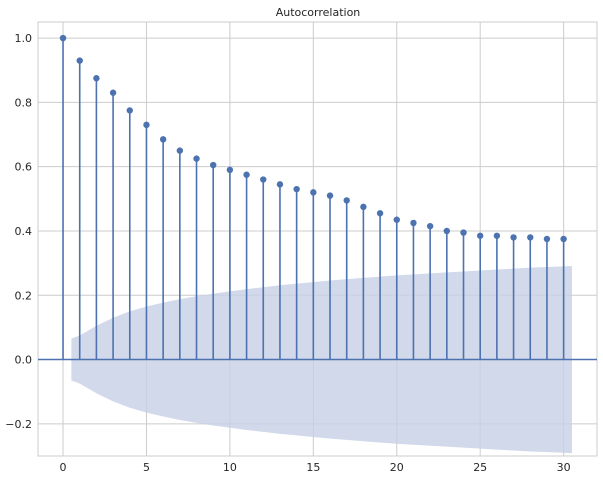 This screenshot has height=486, width=603. I want to click on x-tick-label: 15, so click(313, 467).